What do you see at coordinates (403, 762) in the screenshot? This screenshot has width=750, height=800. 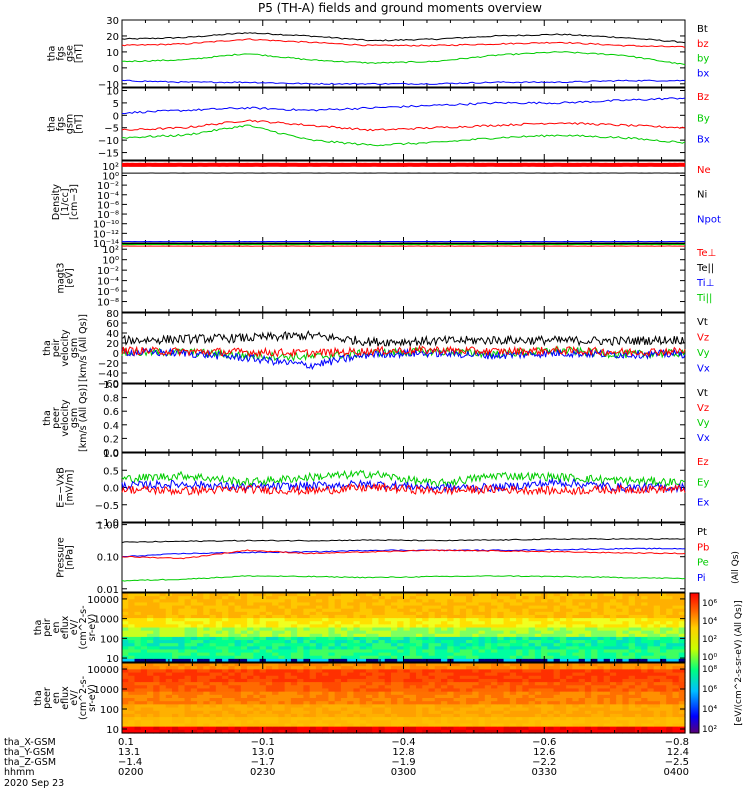 I see `time-axis-value: −1.9` at bounding box center [403, 762].